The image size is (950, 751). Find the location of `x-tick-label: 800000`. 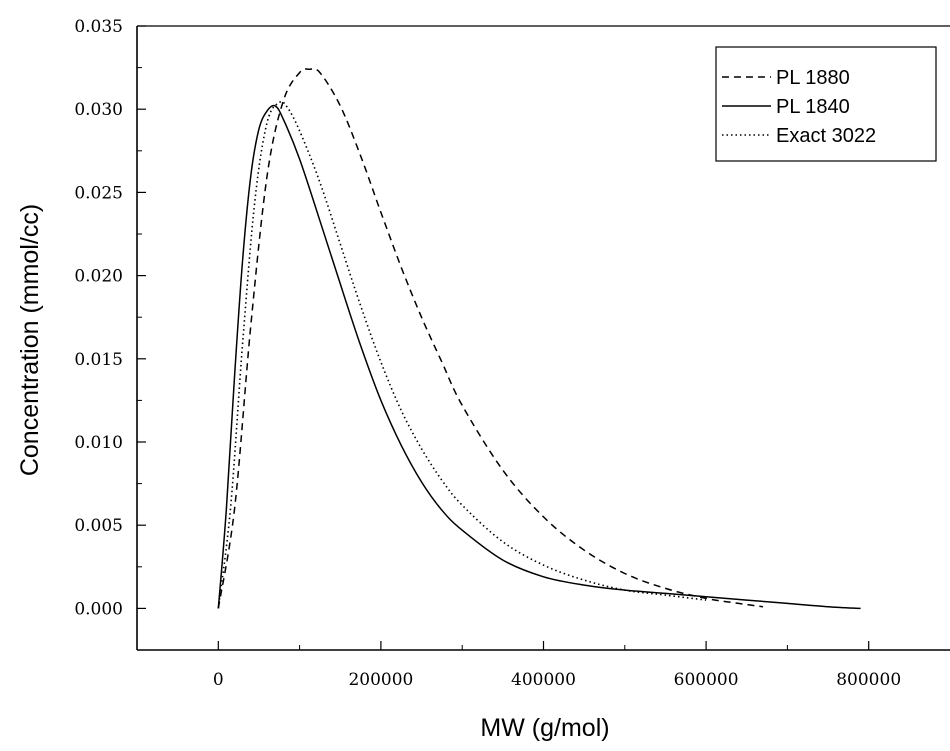

x-tick-label: 800000 is located at coordinates (868, 680).